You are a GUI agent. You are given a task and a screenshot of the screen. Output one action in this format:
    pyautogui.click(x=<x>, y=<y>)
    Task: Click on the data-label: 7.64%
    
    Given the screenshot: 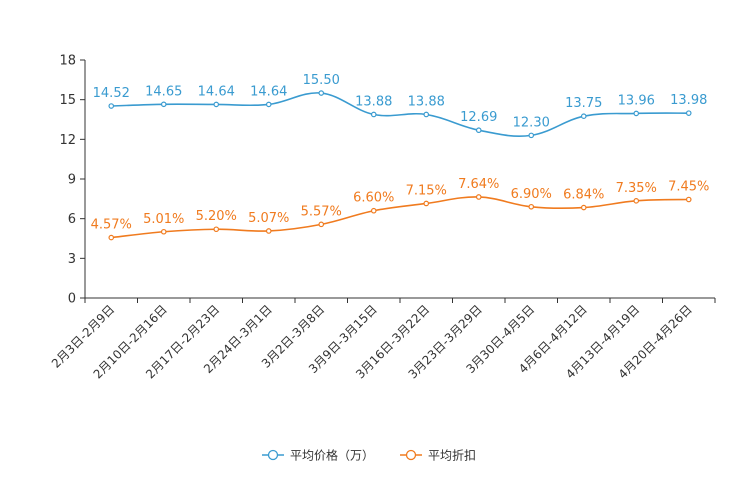 What is the action you would take?
    pyautogui.click(x=478, y=184)
    